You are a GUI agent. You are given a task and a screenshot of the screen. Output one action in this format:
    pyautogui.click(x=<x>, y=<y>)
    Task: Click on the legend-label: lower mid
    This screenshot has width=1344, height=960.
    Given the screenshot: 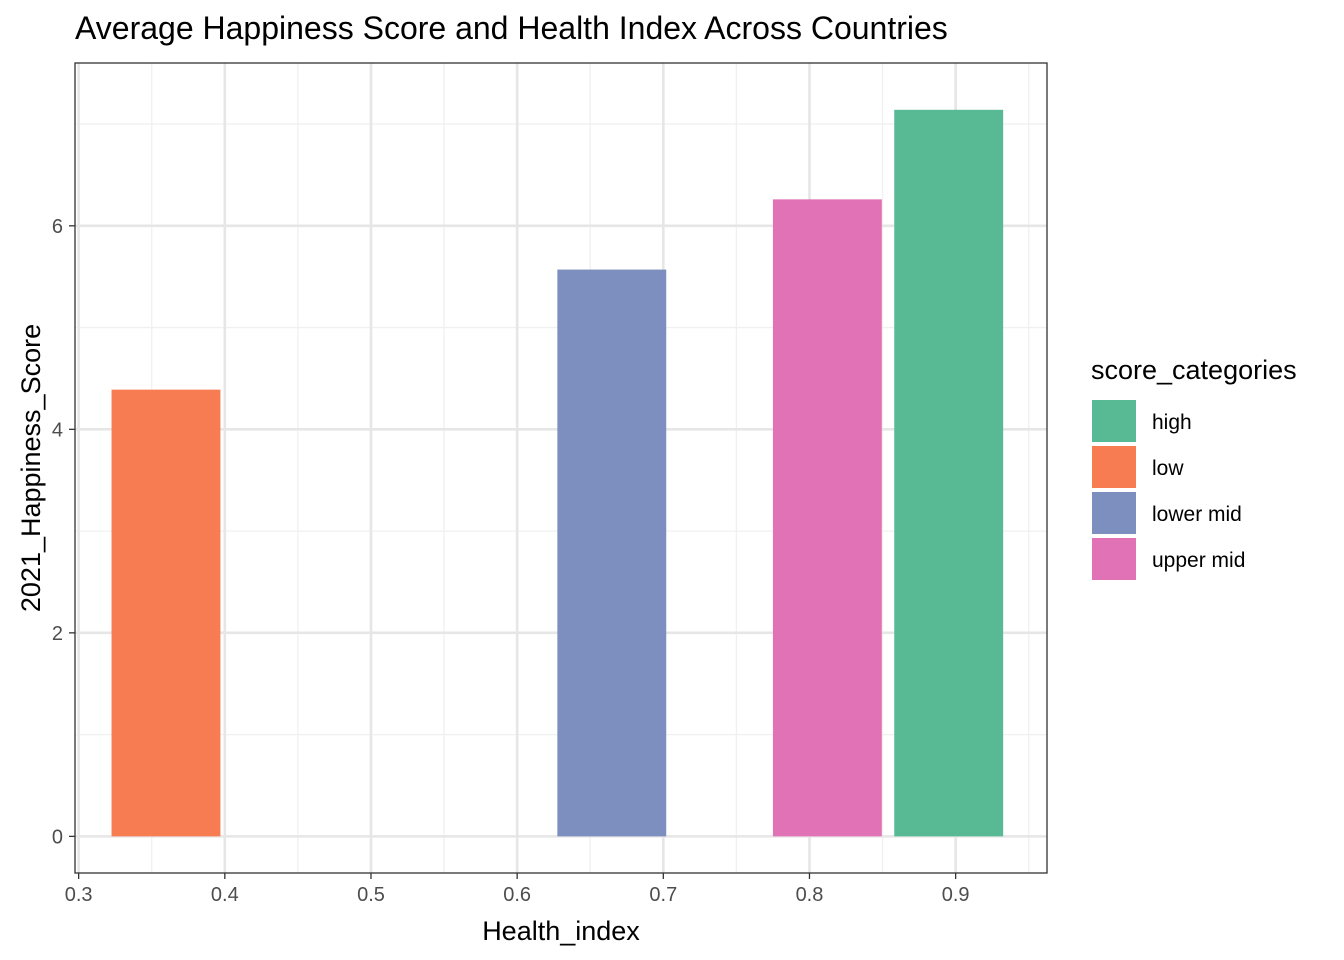 What is the action you would take?
    pyautogui.click(x=1197, y=514)
    